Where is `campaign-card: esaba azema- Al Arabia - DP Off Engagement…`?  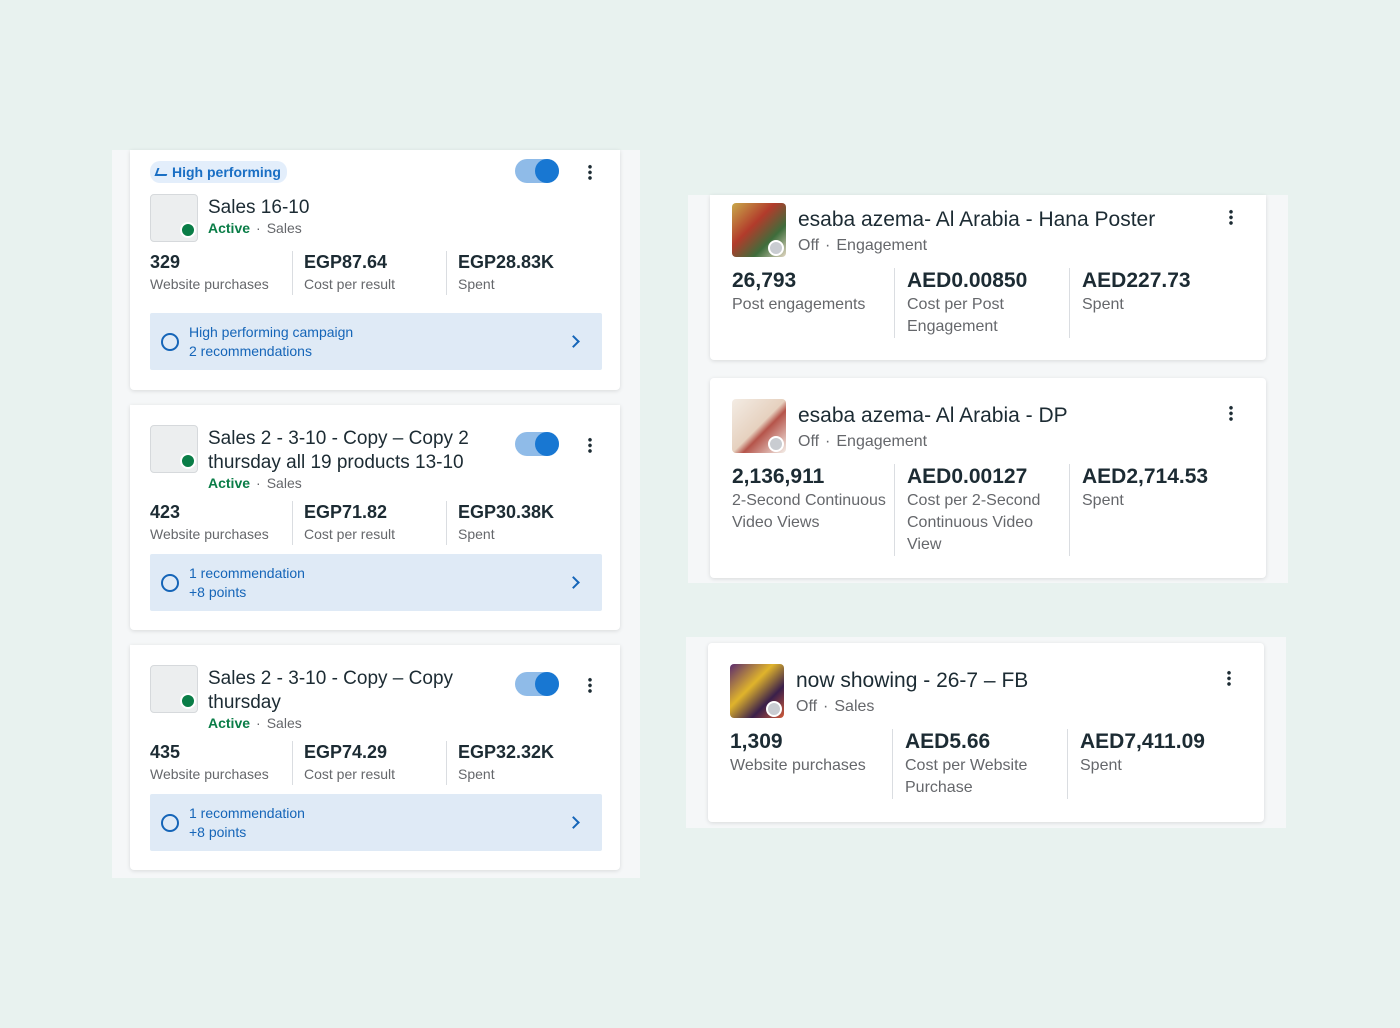
campaign-card: esaba azema- Al Arabia - DP Off Engagement… is located at coordinates (988, 478).